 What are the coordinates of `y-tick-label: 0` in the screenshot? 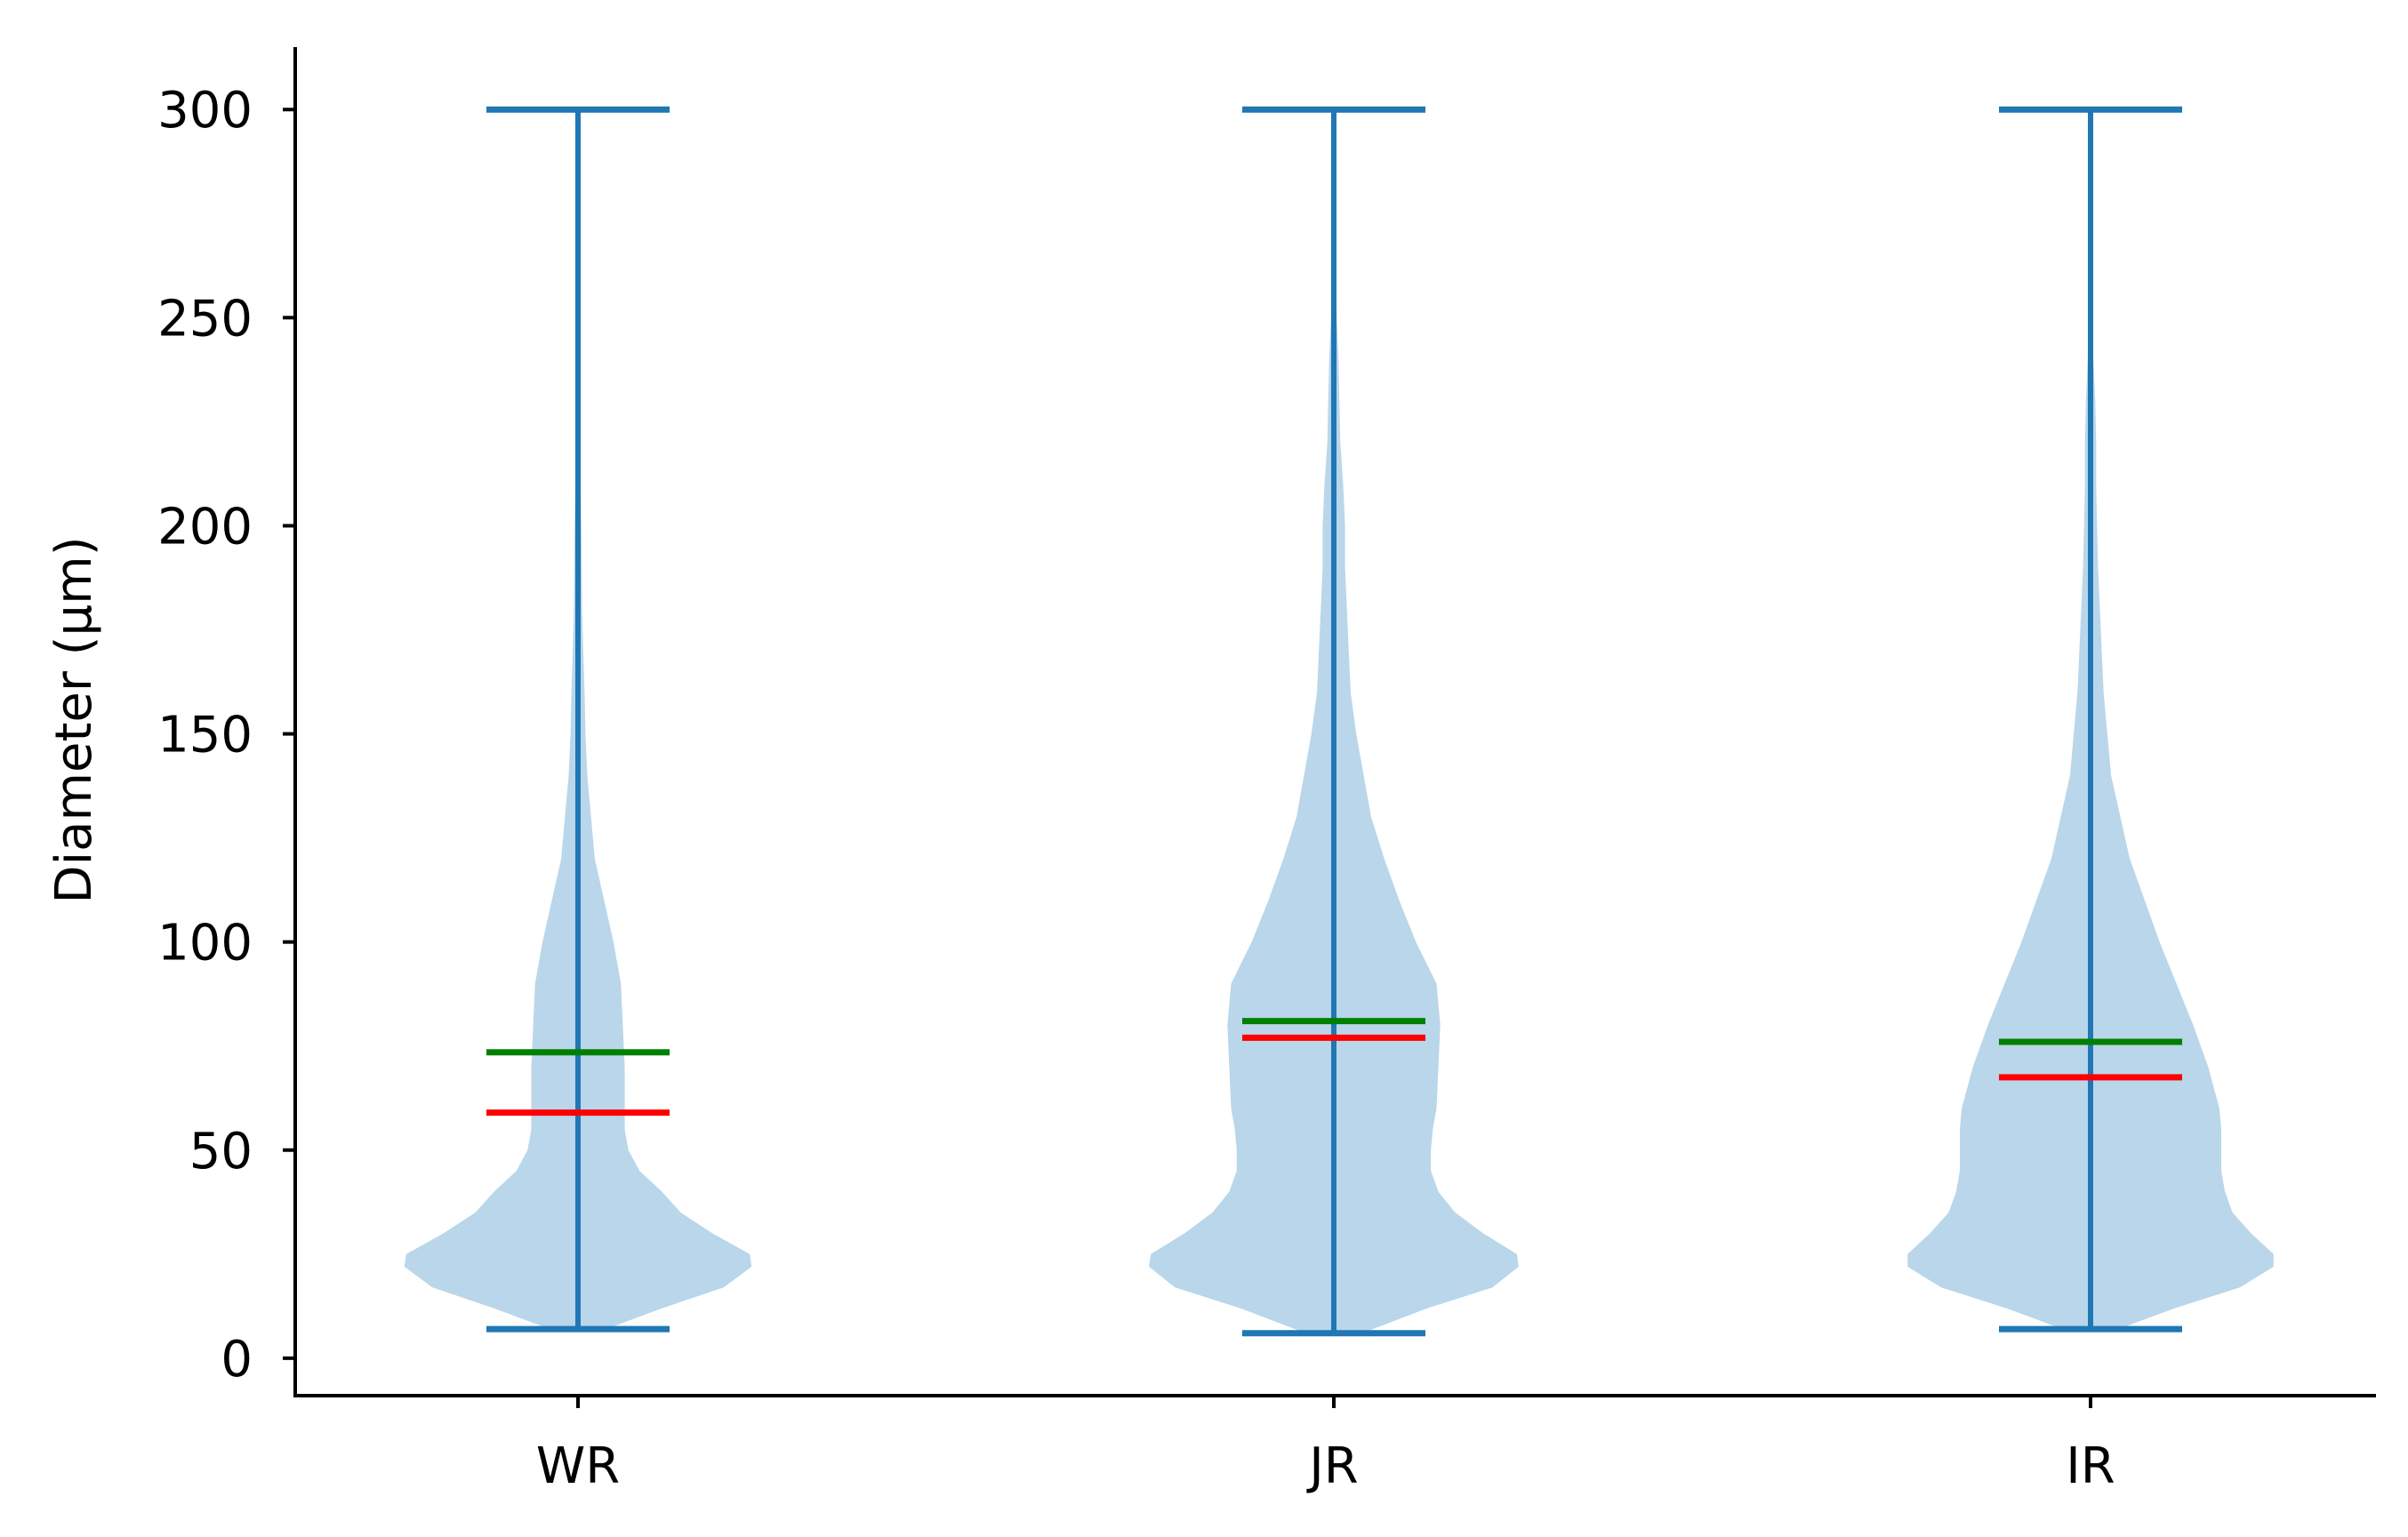 It's located at (237, 1360).